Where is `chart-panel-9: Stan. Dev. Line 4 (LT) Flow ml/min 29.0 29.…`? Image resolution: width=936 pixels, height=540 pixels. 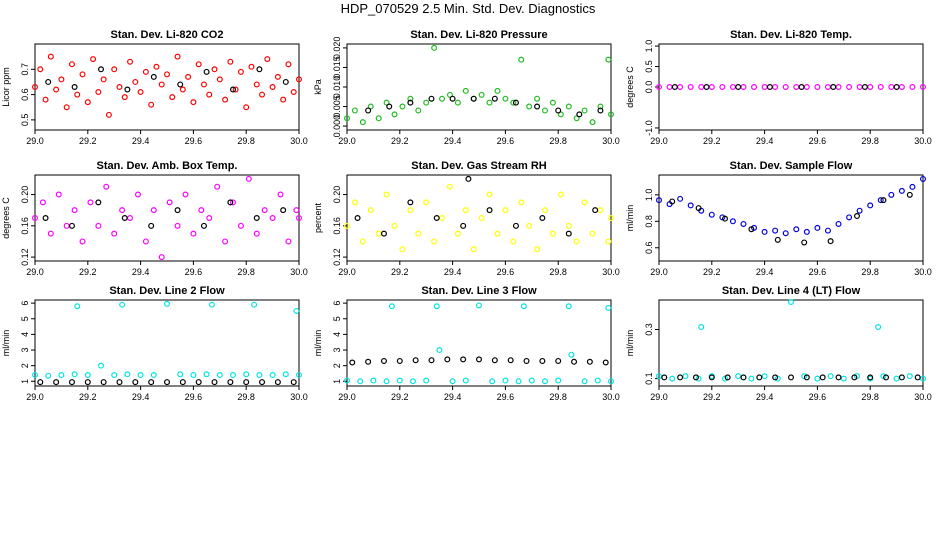 chart-panel-9: Stan. Dev. Line 4 (LT) Flow ml/min 29.0 29.… is located at coordinates (778, 343).